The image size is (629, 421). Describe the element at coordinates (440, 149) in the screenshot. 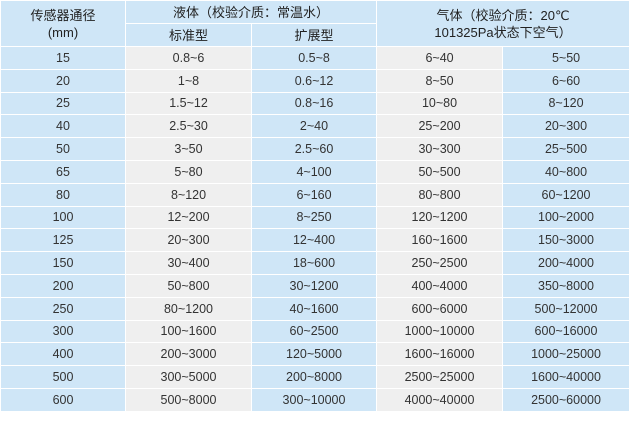

I see `gas-cell-1: 30~300` at that location.